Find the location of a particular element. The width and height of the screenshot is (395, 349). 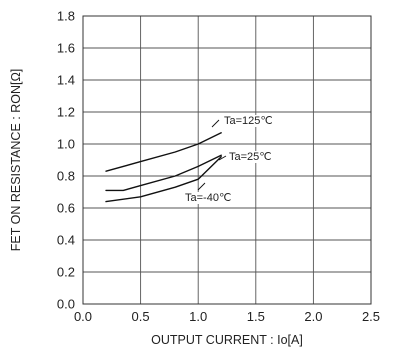

y-tick-label: 1.0 is located at coordinates (66, 144).